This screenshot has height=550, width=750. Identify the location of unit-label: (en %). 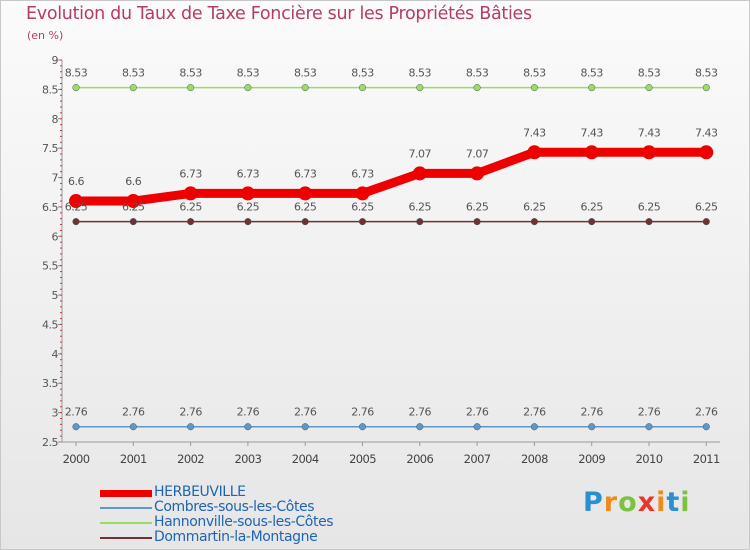
(45, 35).